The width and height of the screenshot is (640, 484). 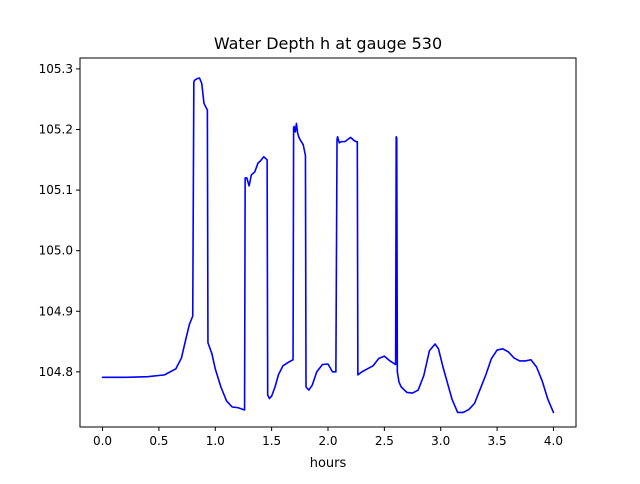 What do you see at coordinates (56, 129) in the screenshot?
I see `y-tick-label: 105.2` at bounding box center [56, 129].